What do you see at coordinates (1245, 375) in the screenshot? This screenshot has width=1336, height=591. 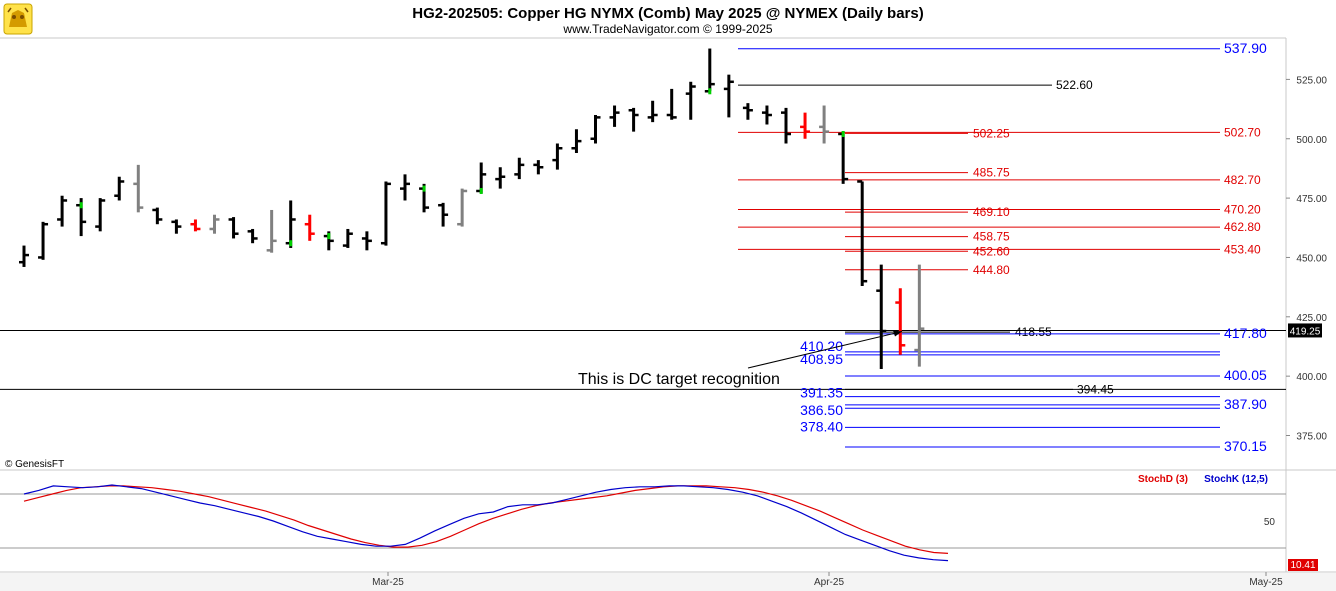 I see `level-label-400.05: 400.05` at bounding box center [1245, 375].